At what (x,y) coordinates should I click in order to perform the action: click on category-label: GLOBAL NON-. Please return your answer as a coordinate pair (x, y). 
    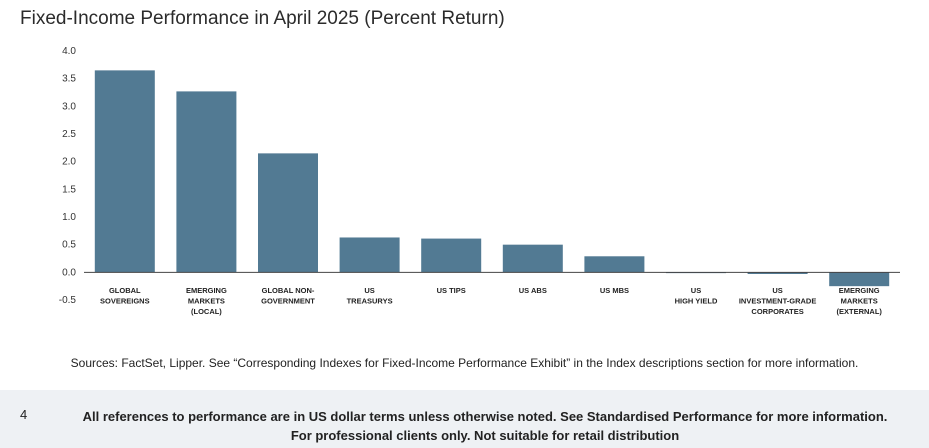
    Looking at the image, I should click on (288, 290).